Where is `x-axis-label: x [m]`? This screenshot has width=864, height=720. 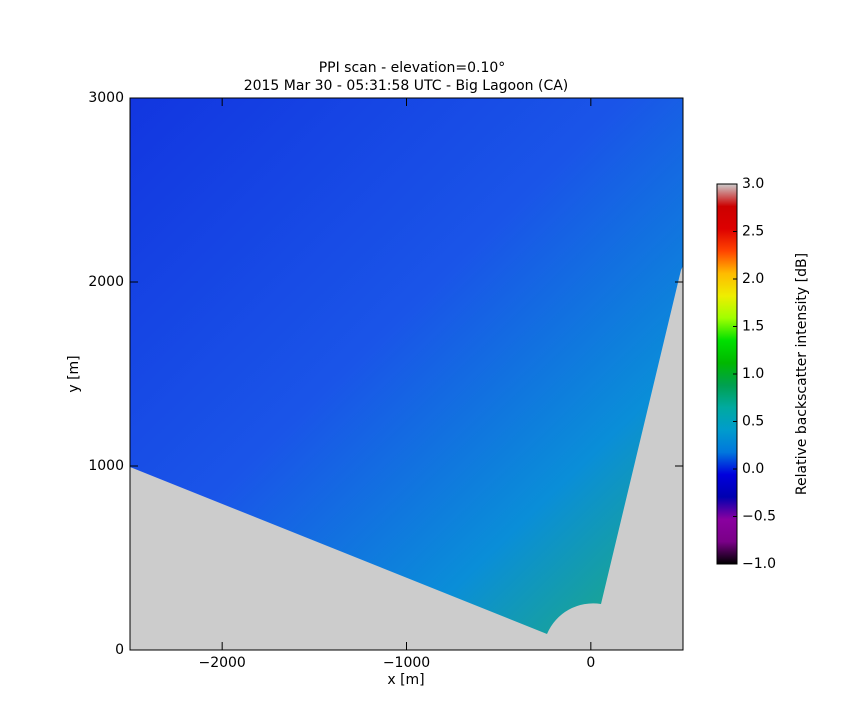
x-axis-label: x [m] is located at coordinates (405, 680).